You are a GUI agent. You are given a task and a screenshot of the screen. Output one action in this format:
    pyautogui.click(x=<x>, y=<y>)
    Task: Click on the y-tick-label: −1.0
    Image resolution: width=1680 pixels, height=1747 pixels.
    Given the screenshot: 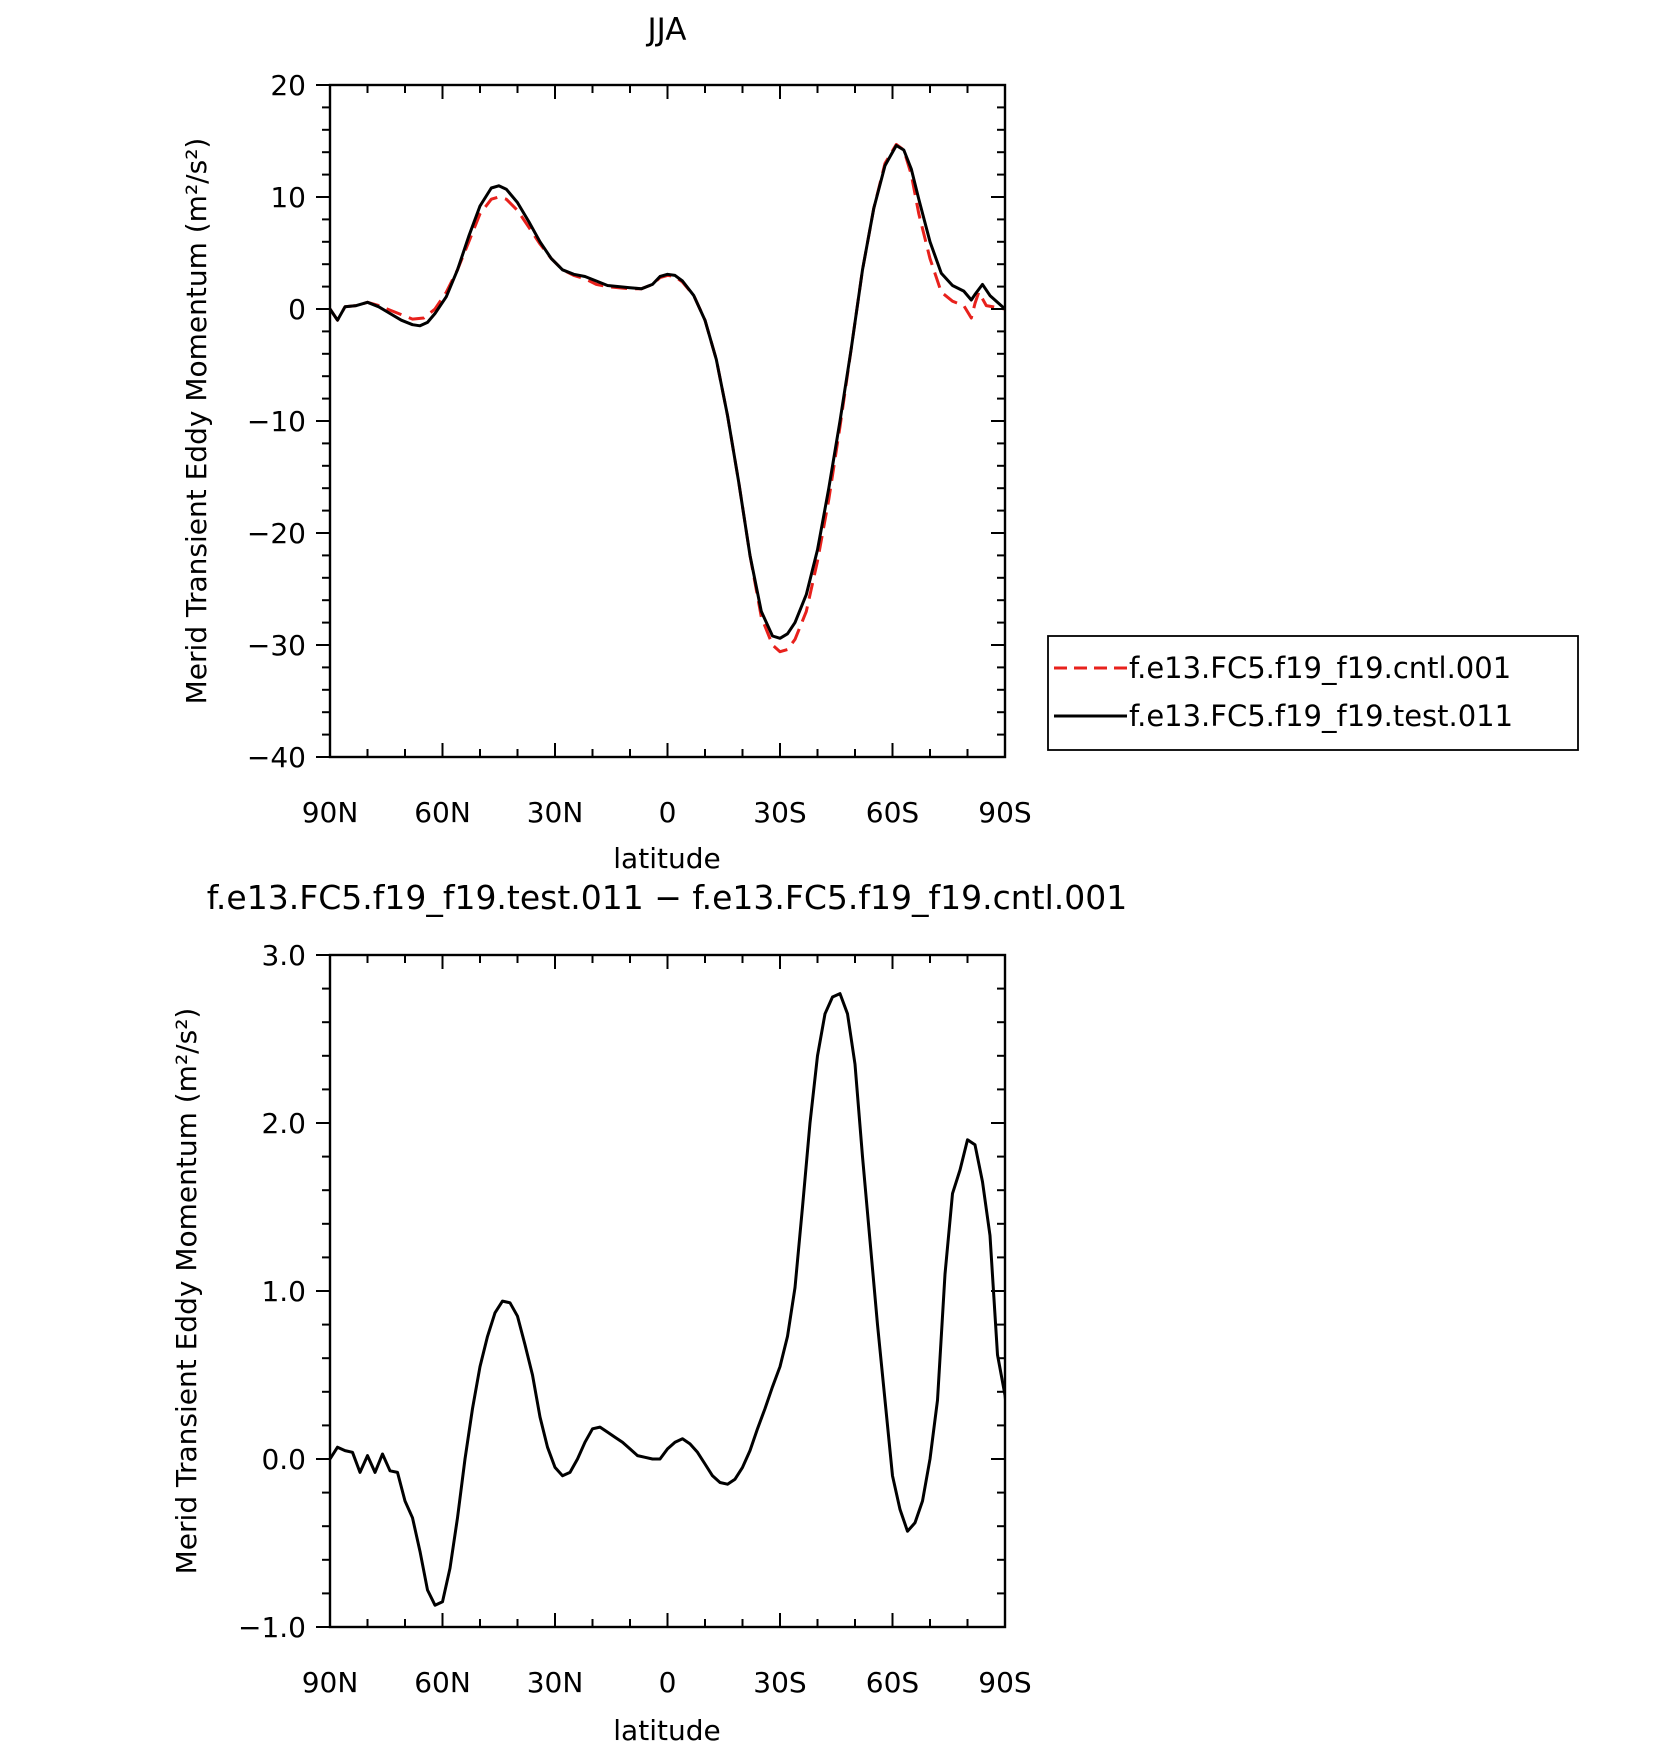 What is the action you would take?
    pyautogui.click(x=272, y=1627)
    